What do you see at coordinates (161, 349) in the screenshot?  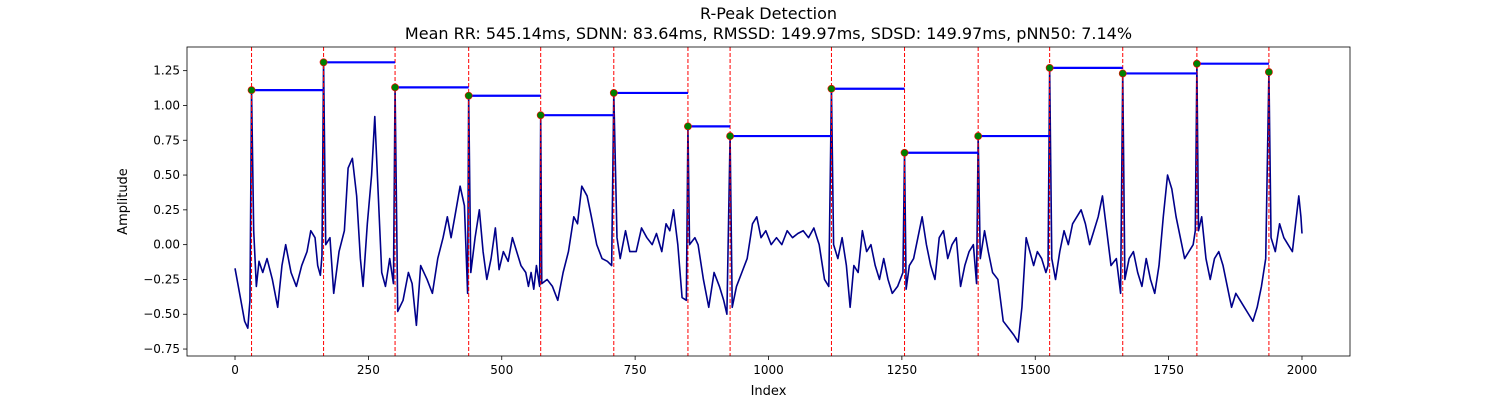 I see `y-tick-label: −0.75` at bounding box center [161, 349].